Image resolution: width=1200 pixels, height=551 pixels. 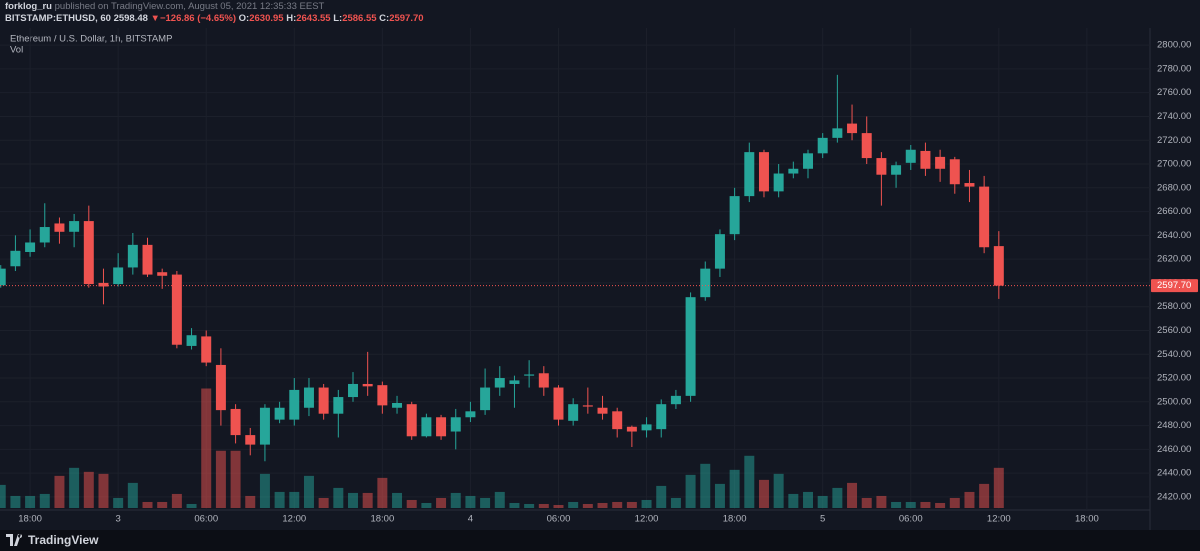 I want to click on last-price-box, so click(x=1174, y=286).